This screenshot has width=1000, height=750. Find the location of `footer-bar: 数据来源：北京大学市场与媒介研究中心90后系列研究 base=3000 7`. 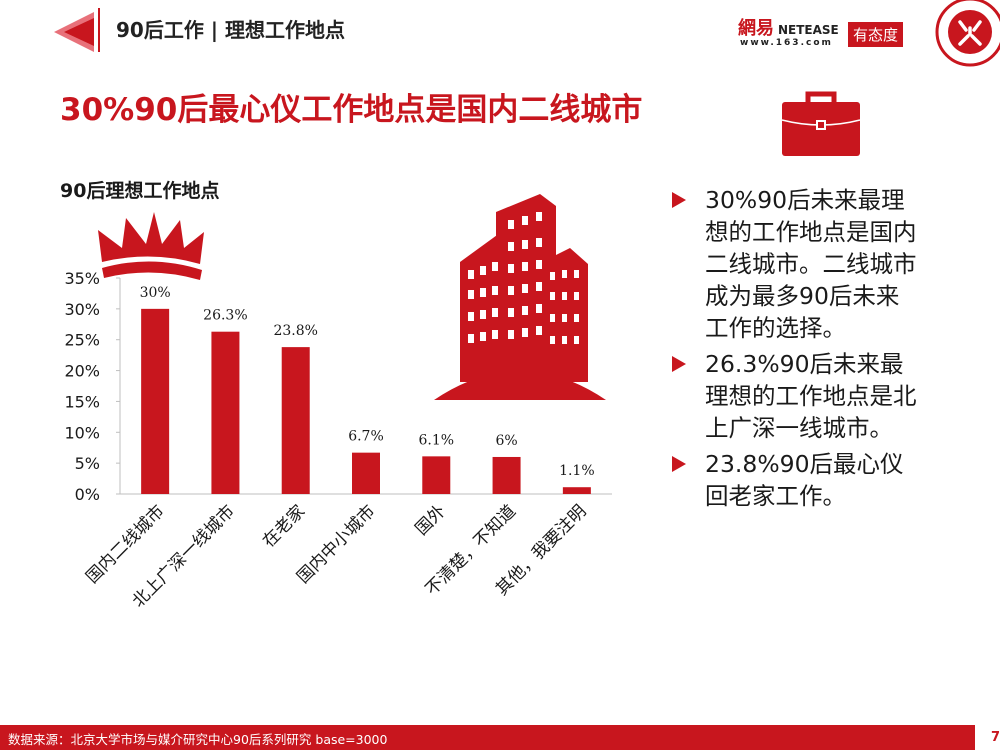

footer-bar: 数据来源：北京大学市场与媒介研究中心90后系列研究 base=3000 7 is located at coordinates (500, 737).